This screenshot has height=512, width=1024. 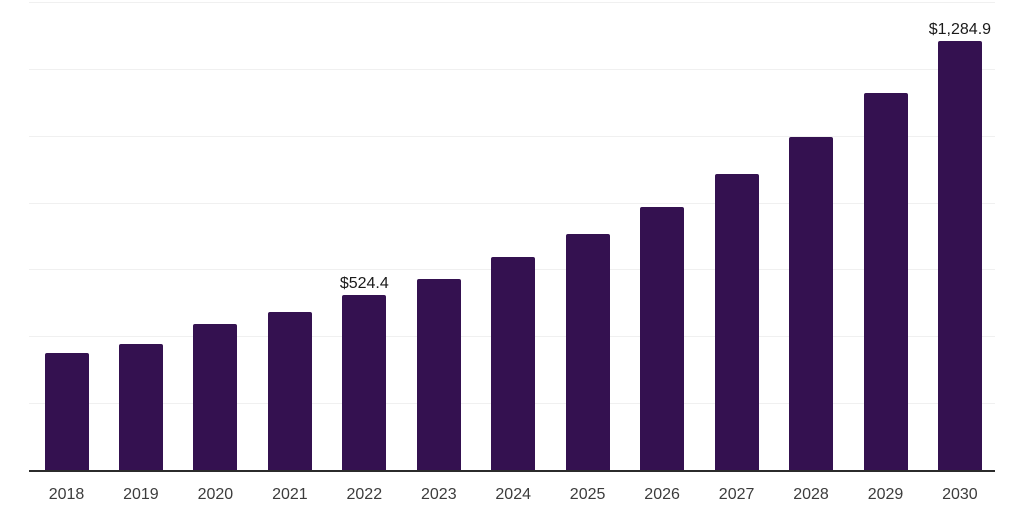 What do you see at coordinates (289, 390) in the screenshot?
I see `bar-2021` at bounding box center [289, 390].